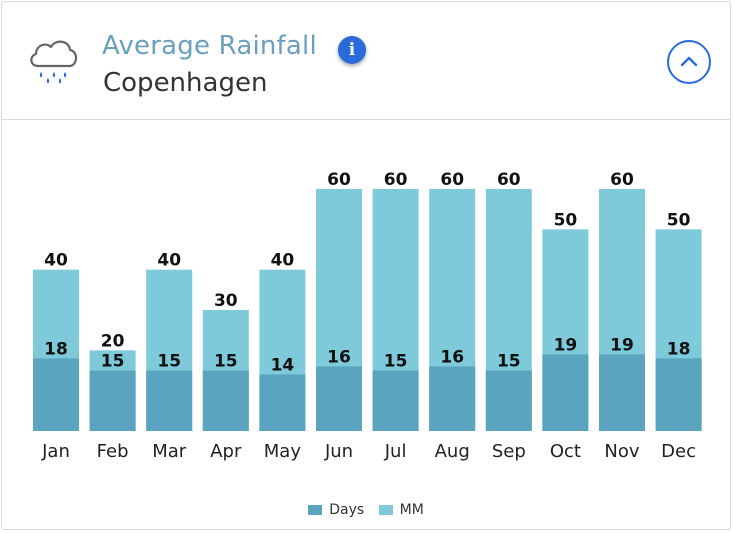  Describe the element at coordinates (226, 362) in the screenshot. I see `label-days-apr: 15` at that location.